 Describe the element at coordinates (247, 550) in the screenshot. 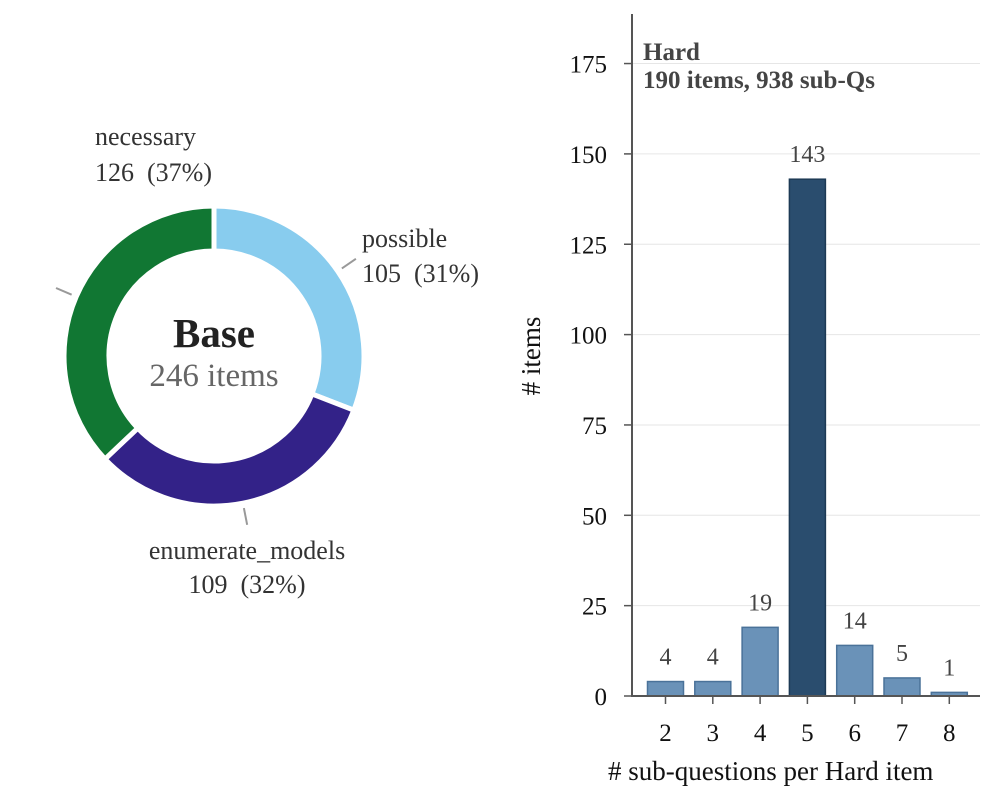

I see `slice-label-enumerate-models: enumerate_models` at that location.